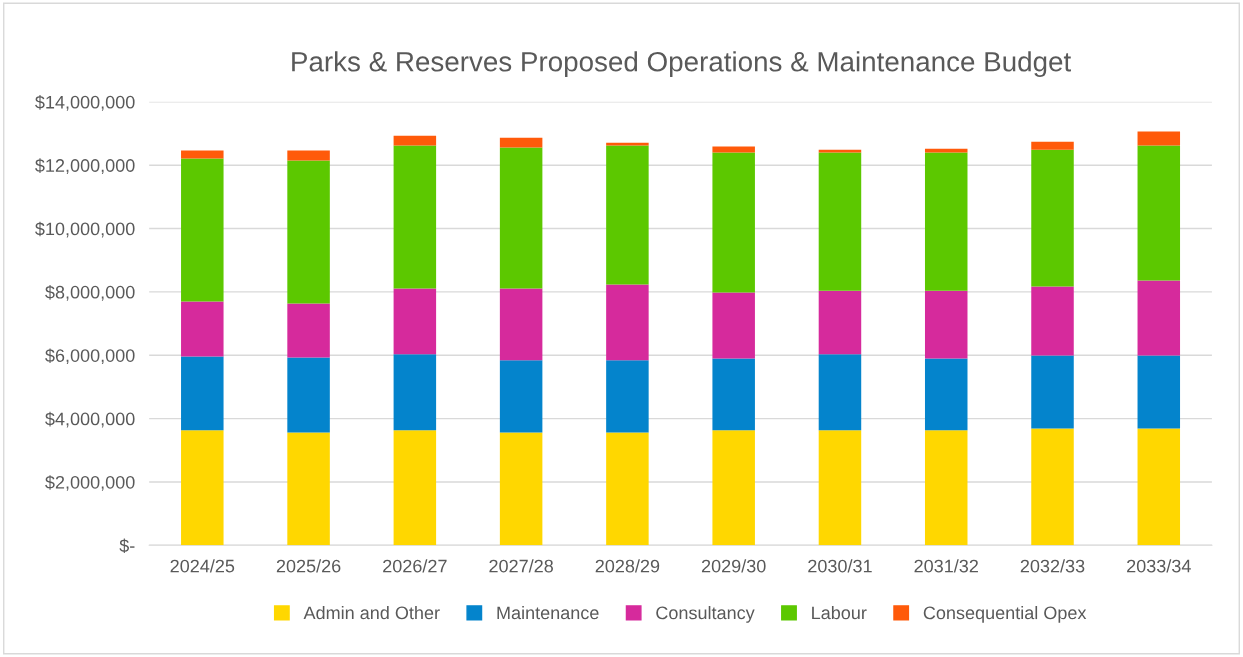 This screenshot has height=657, width=1243. Describe the element at coordinates (85, 103) in the screenshot. I see `y-tick-label: $14,000,000` at that location.